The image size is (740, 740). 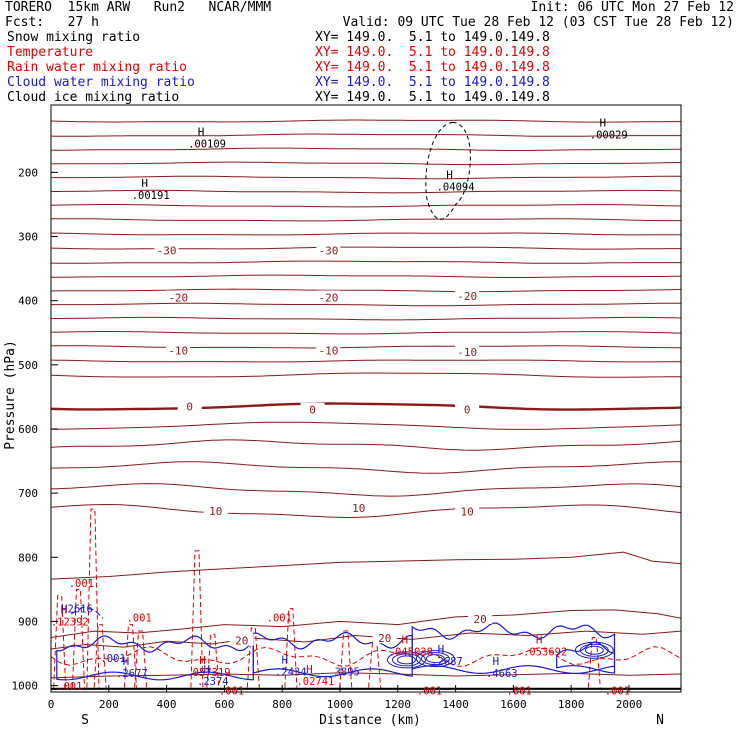 What do you see at coordinates (28, 493) in the screenshot?
I see `y-tick-label: 700` at bounding box center [28, 493].